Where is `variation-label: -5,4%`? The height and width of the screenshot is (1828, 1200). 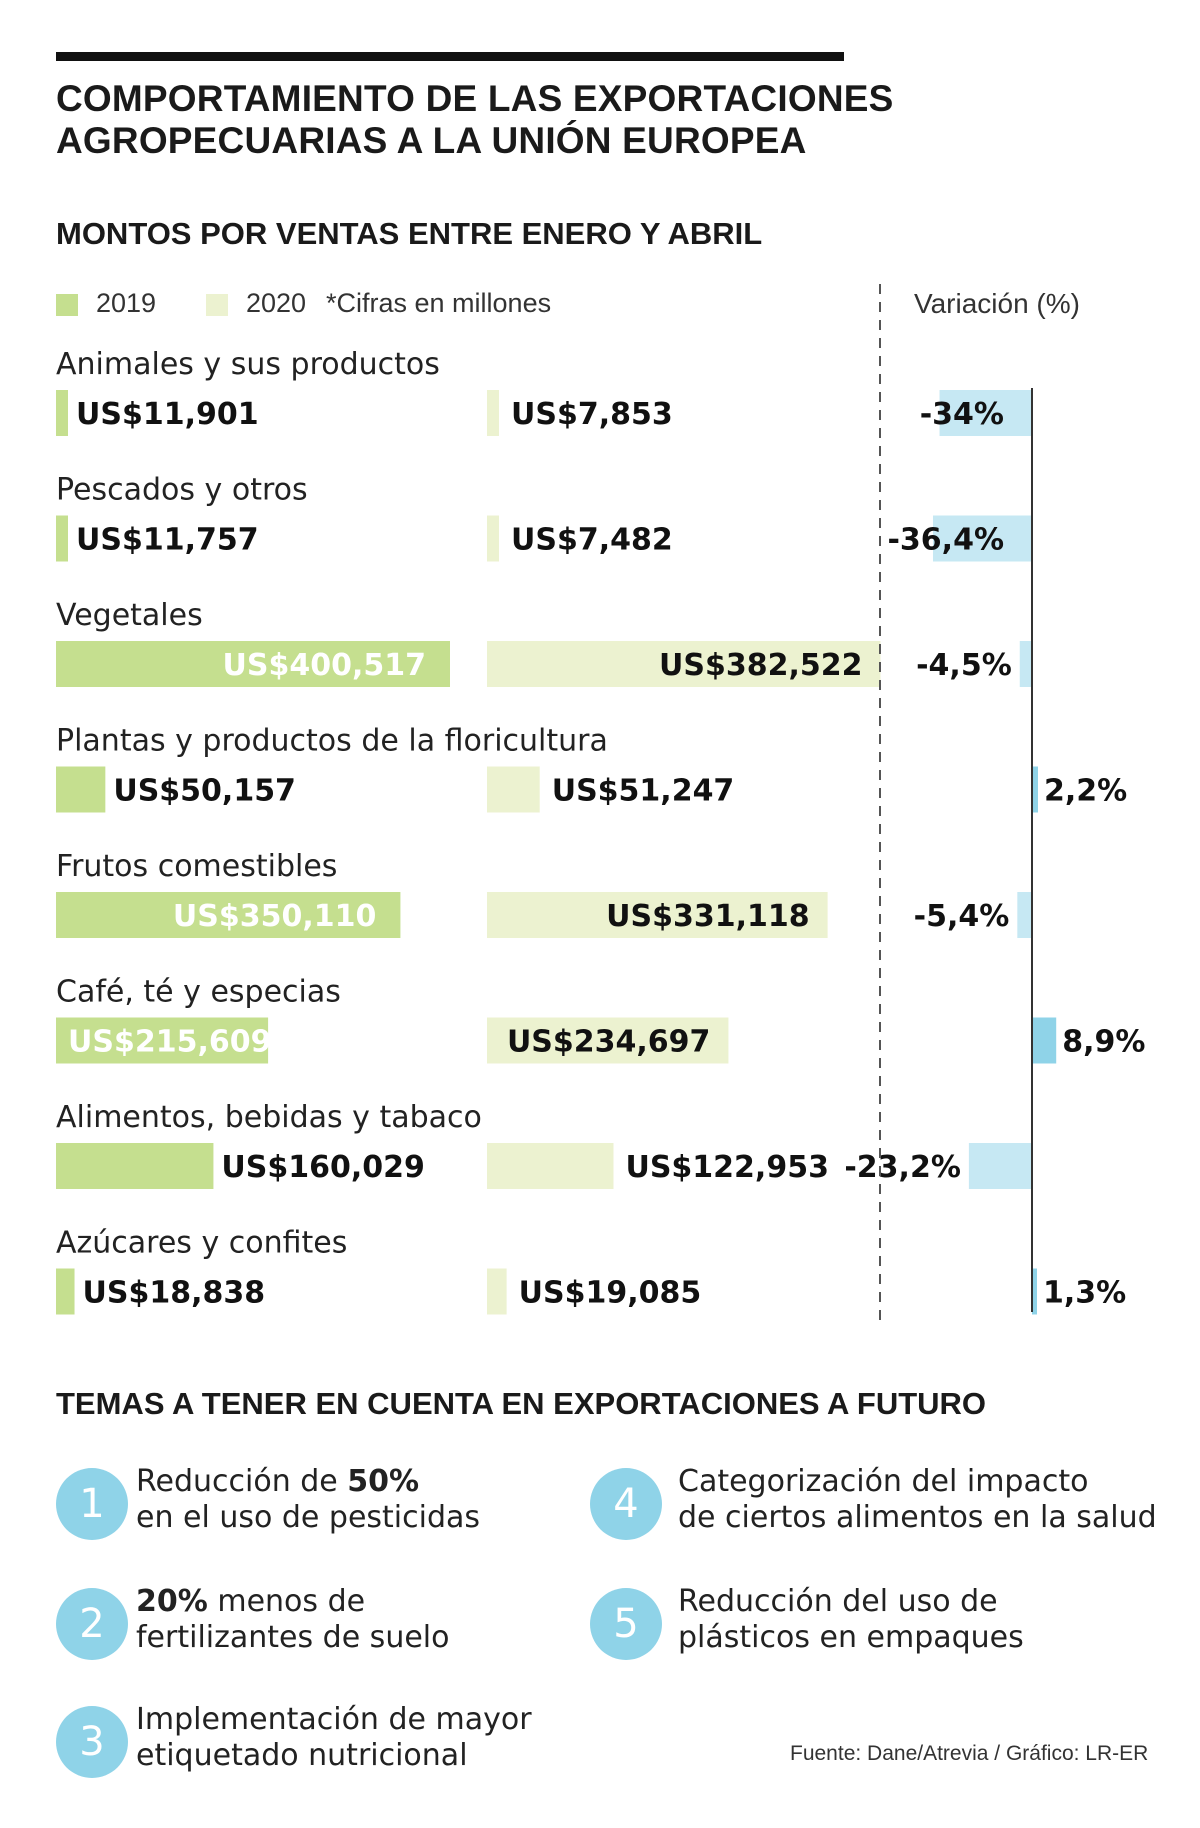 variation-label: -5,4% is located at coordinates (962, 916).